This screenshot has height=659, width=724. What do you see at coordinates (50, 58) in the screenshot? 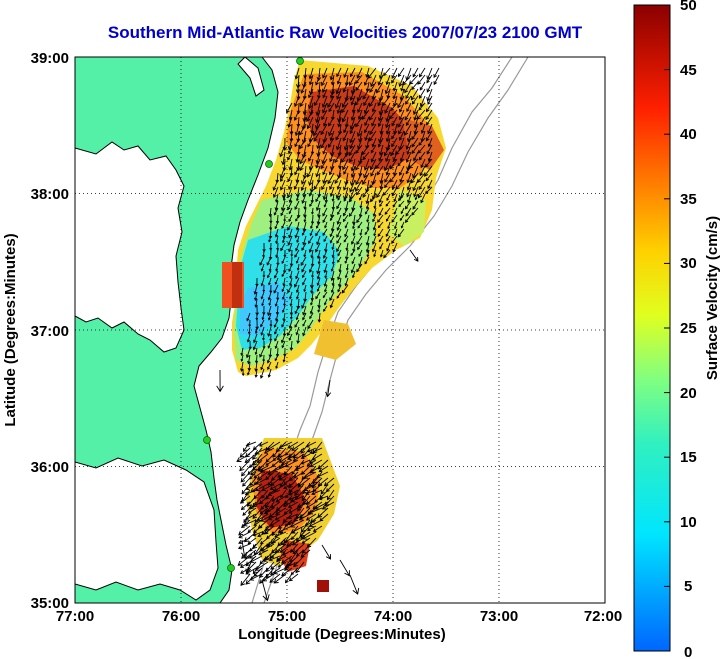
I see `y-tick-label: 39:00` at bounding box center [50, 58].